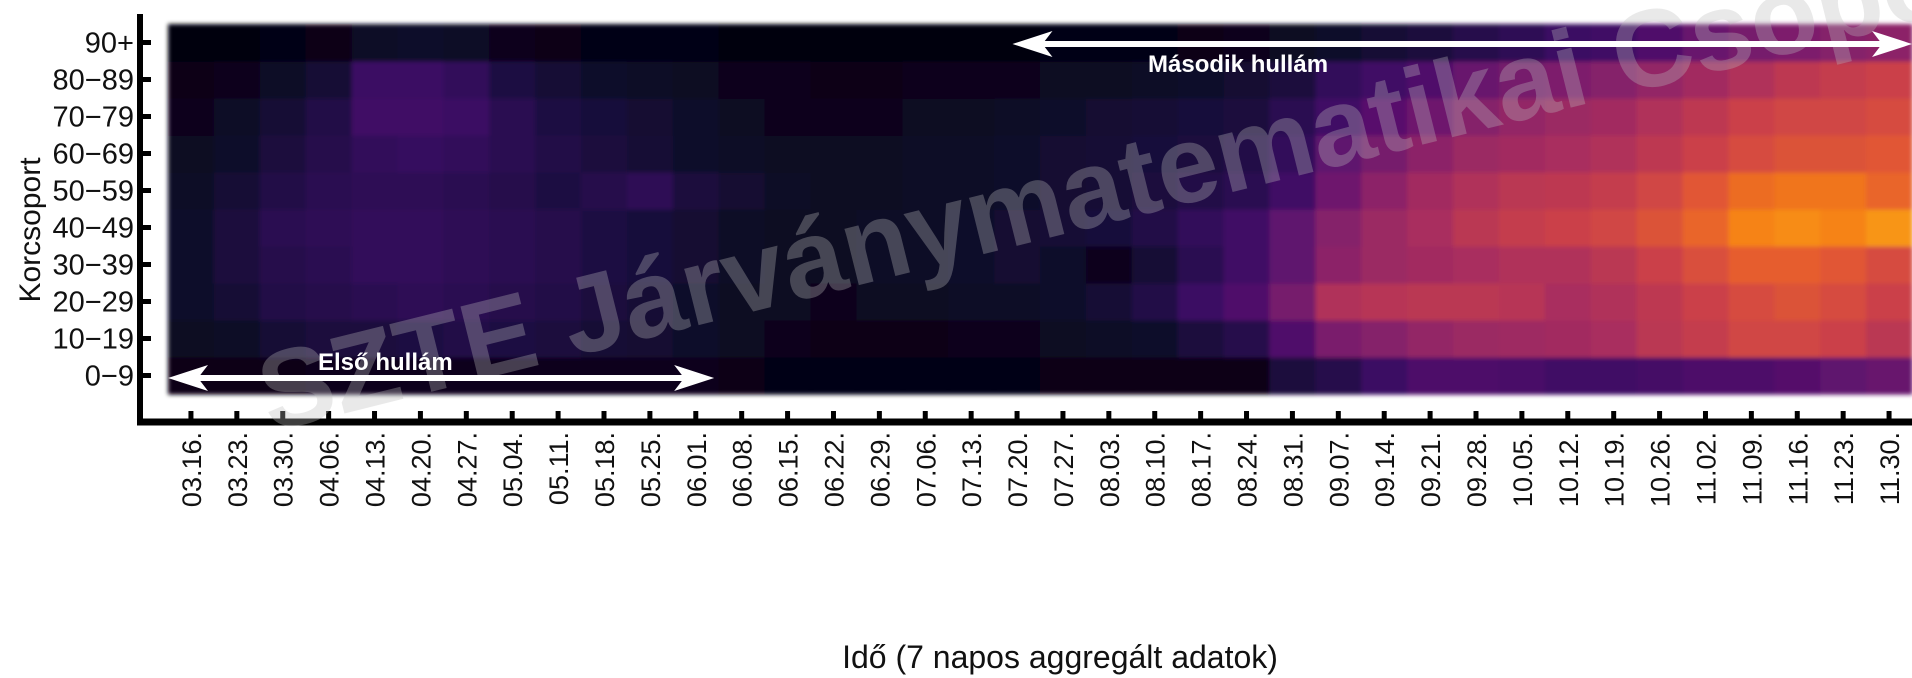 Image resolution: width=1912 pixels, height=678 pixels. I want to click on x-tick-label: 05.18., so click(605, 469).